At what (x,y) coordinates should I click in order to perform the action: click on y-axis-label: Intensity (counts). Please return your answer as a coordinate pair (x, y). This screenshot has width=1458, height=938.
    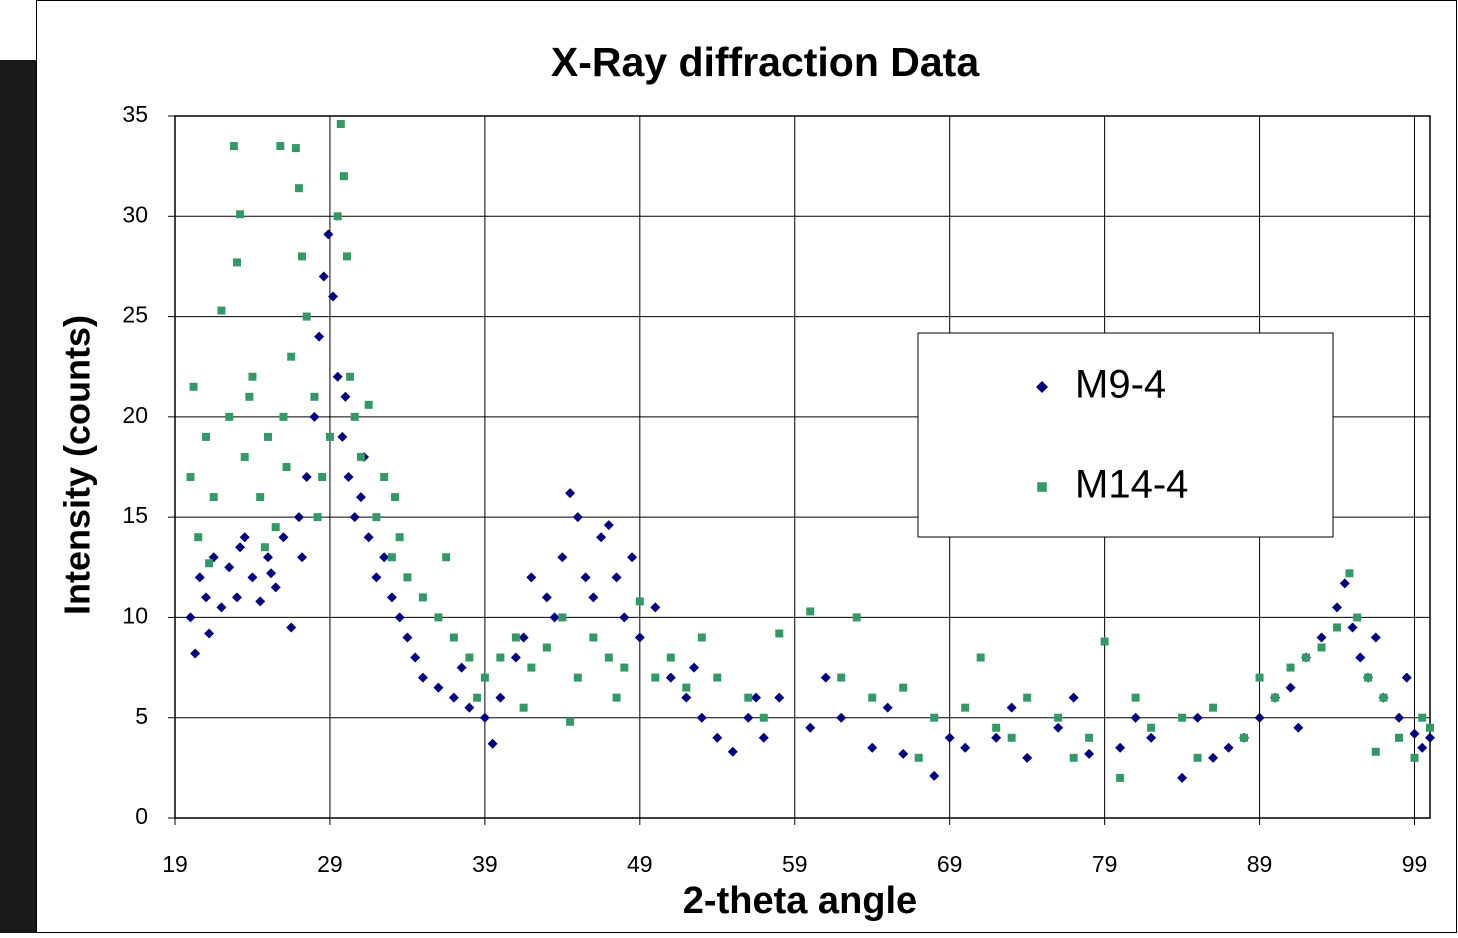
    Looking at the image, I should click on (77, 465).